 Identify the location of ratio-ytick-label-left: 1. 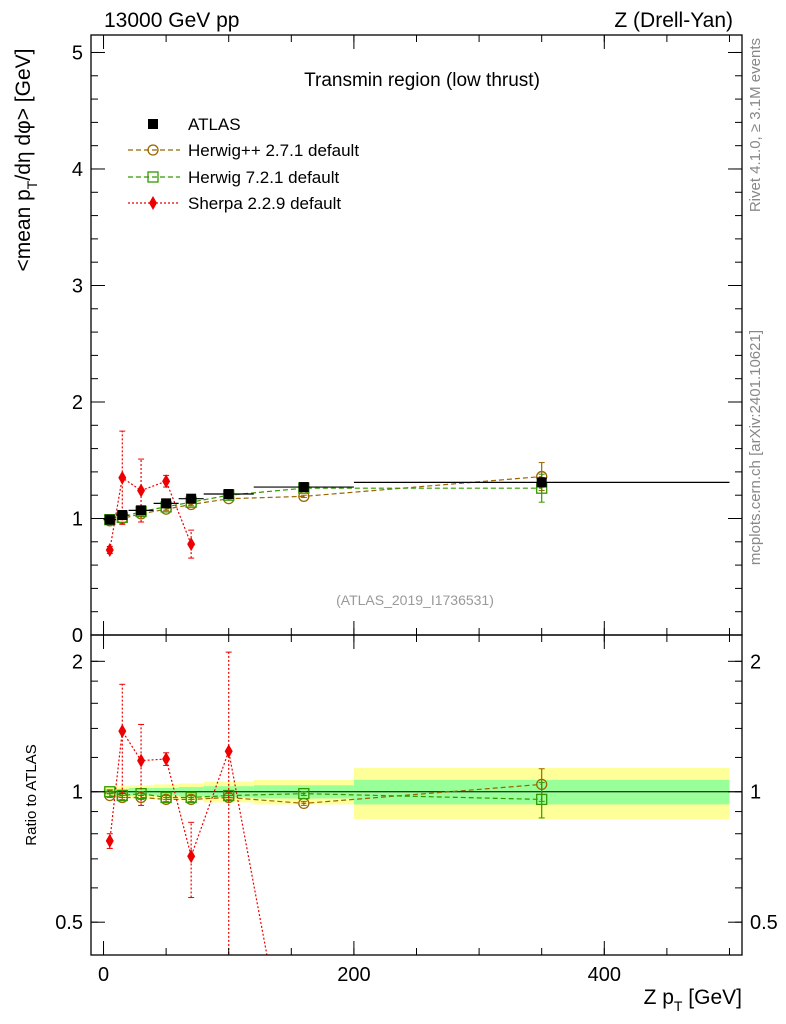
(77, 793).